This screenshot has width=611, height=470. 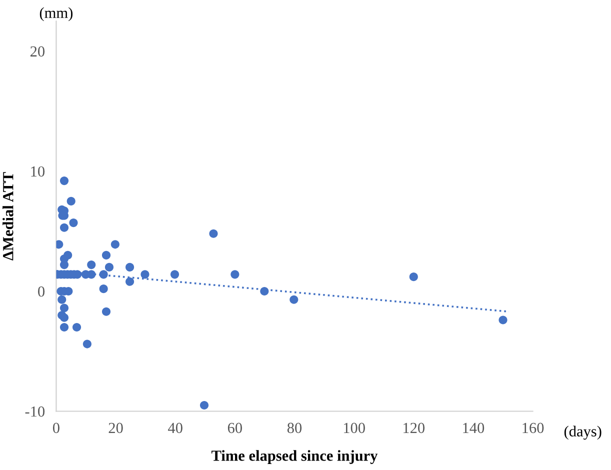 I want to click on x-tick-label: 40, so click(x=175, y=428).